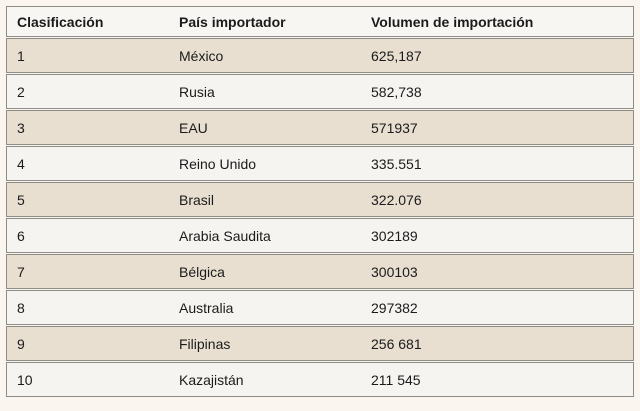 The width and height of the screenshot is (640, 411). I want to click on rank-cell: 3, so click(87, 127).